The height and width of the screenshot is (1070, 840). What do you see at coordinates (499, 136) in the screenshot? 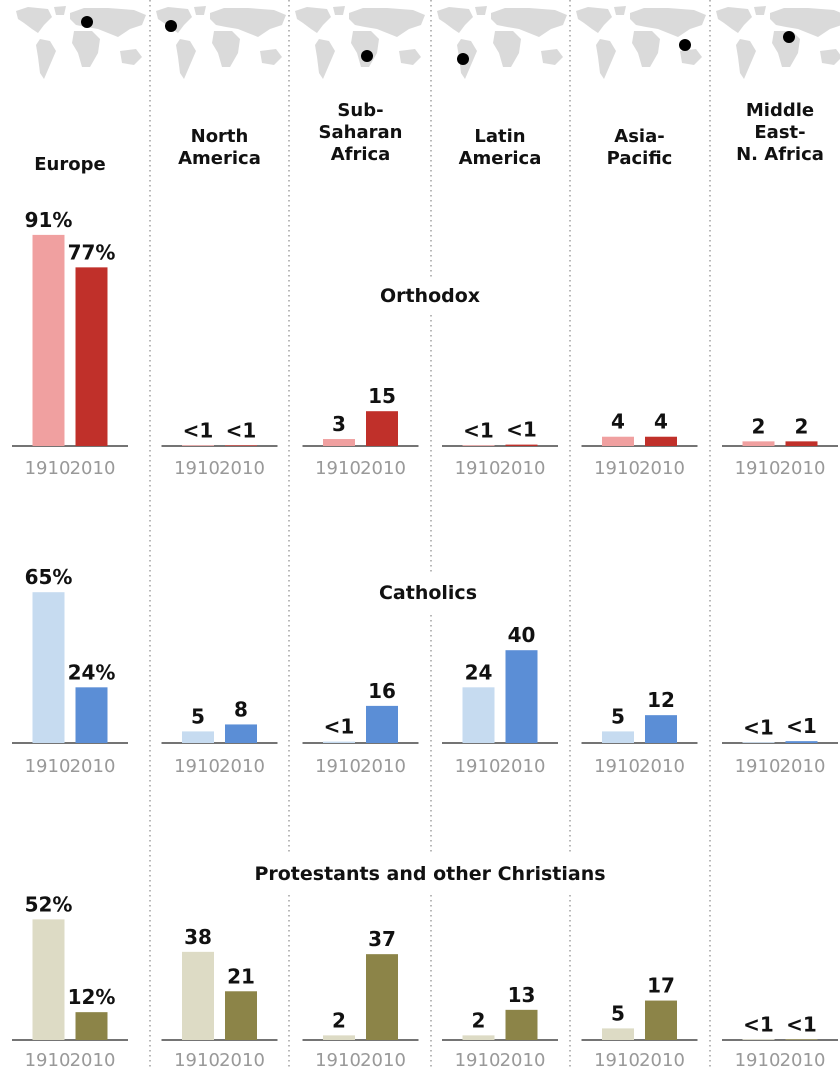
I see `region-label-latin-america: Latin` at bounding box center [499, 136].